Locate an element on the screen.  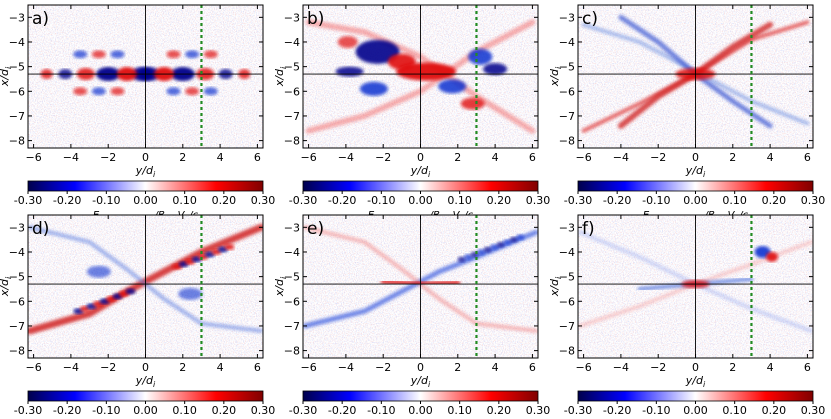
panel-label: c) is located at coordinates (590, 19).